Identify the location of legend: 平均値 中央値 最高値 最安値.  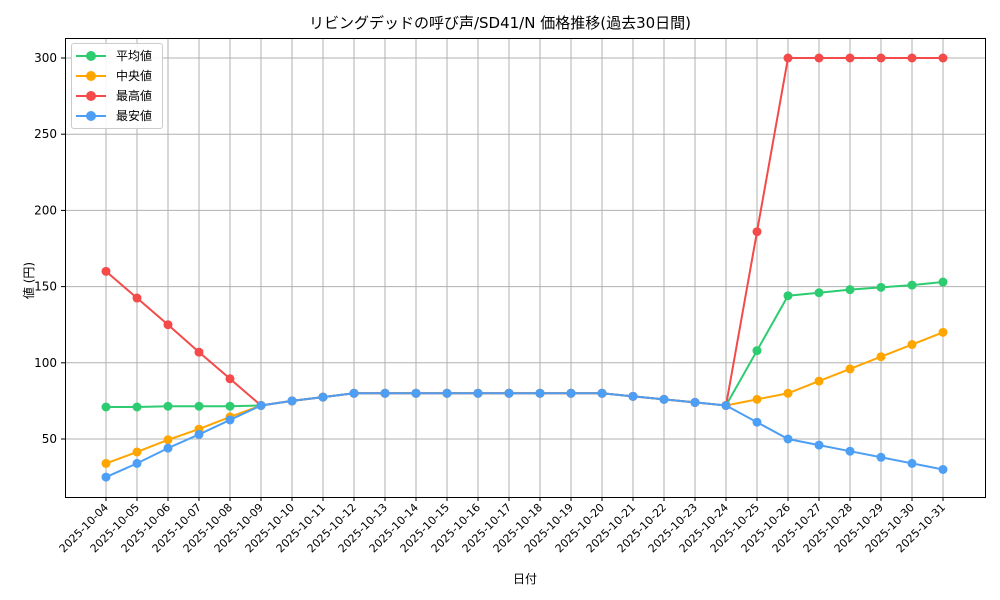
(117, 86).